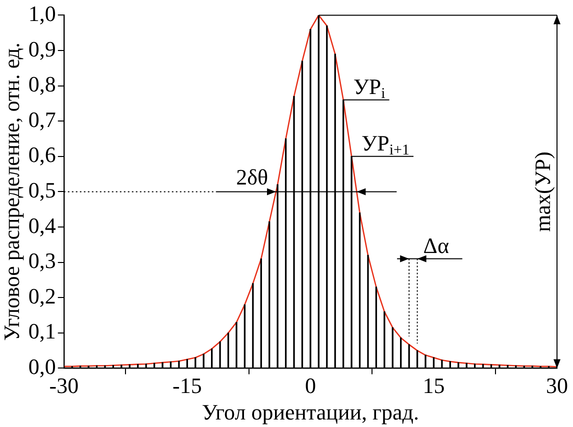 The height and width of the screenshot is (427, 573). Describe the element at coordinates (12, 191) in the screenshot. I see `y-axis-title: Угловое распределение, отн. ед.` at that location.